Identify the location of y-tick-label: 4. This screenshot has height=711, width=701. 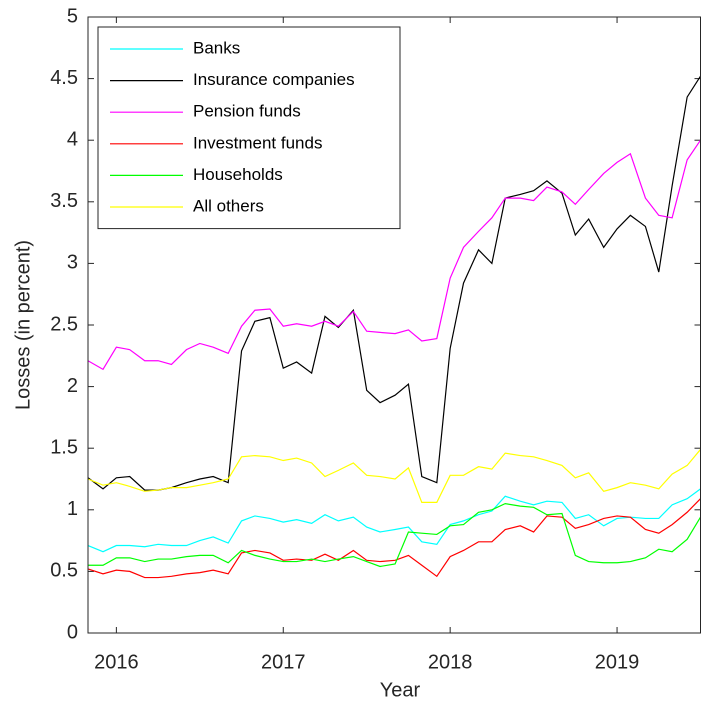
(72, 139).